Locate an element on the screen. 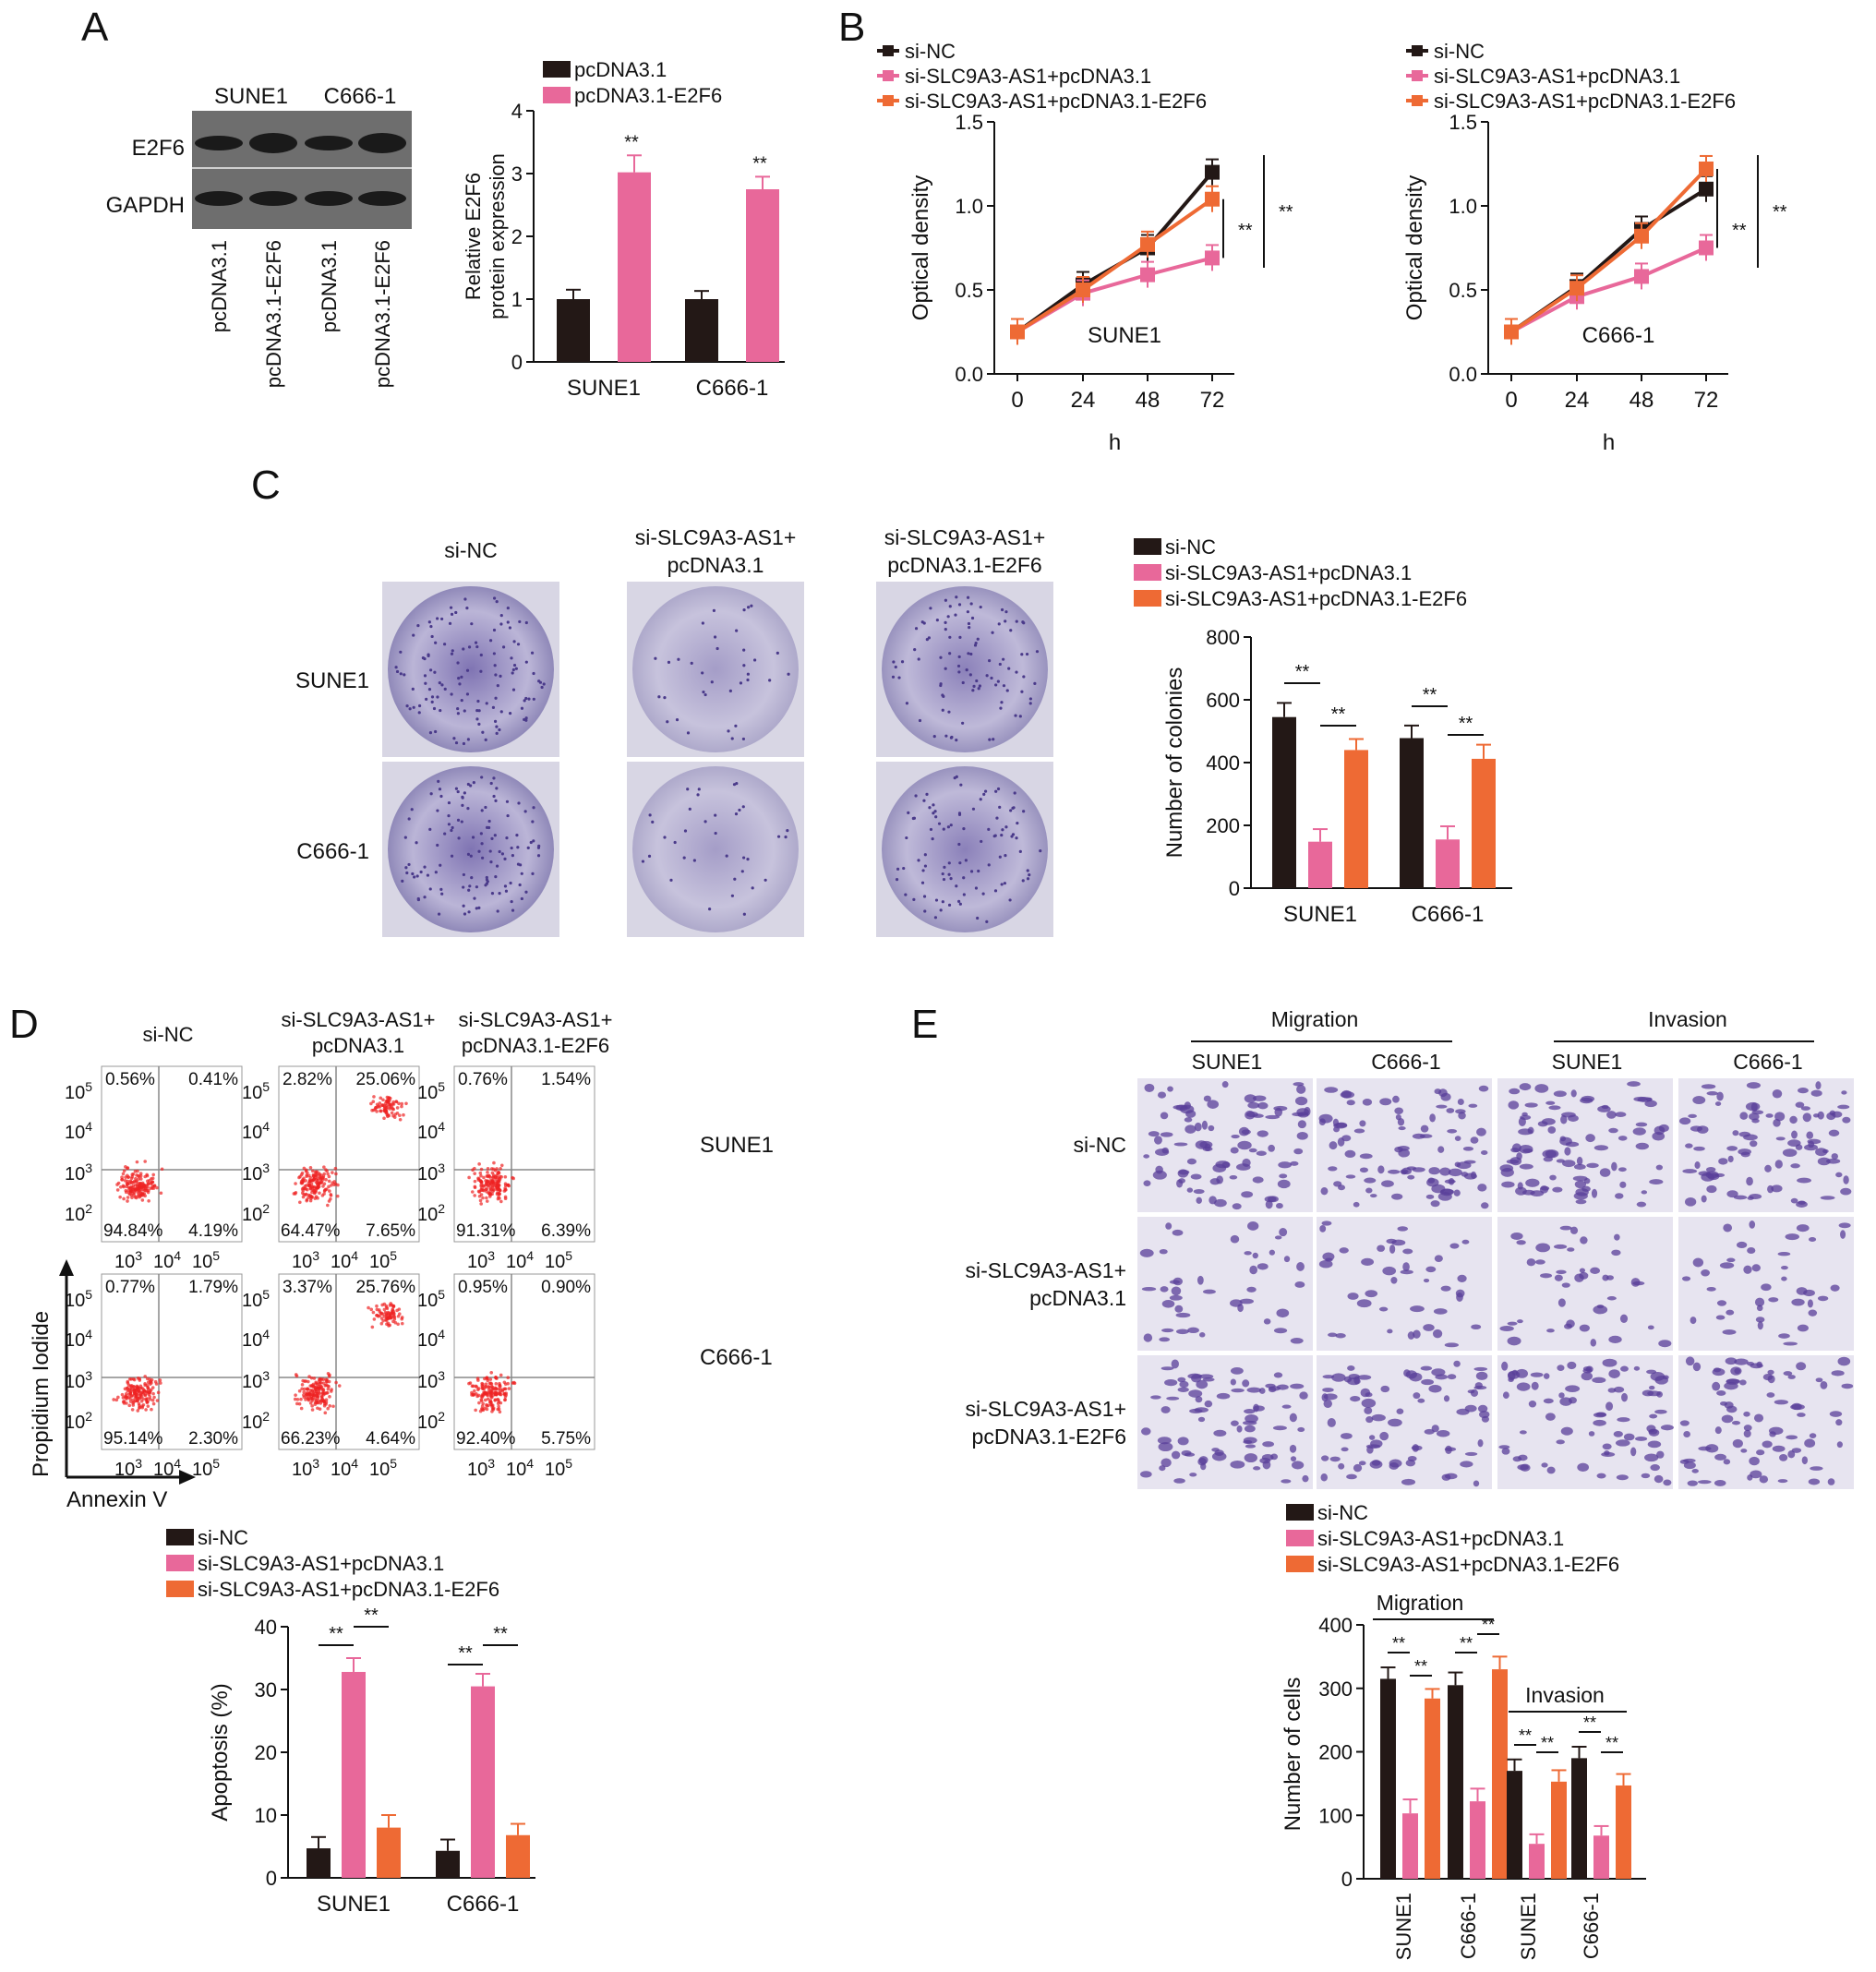  western-blot-image is located at coordinates (302, 170).